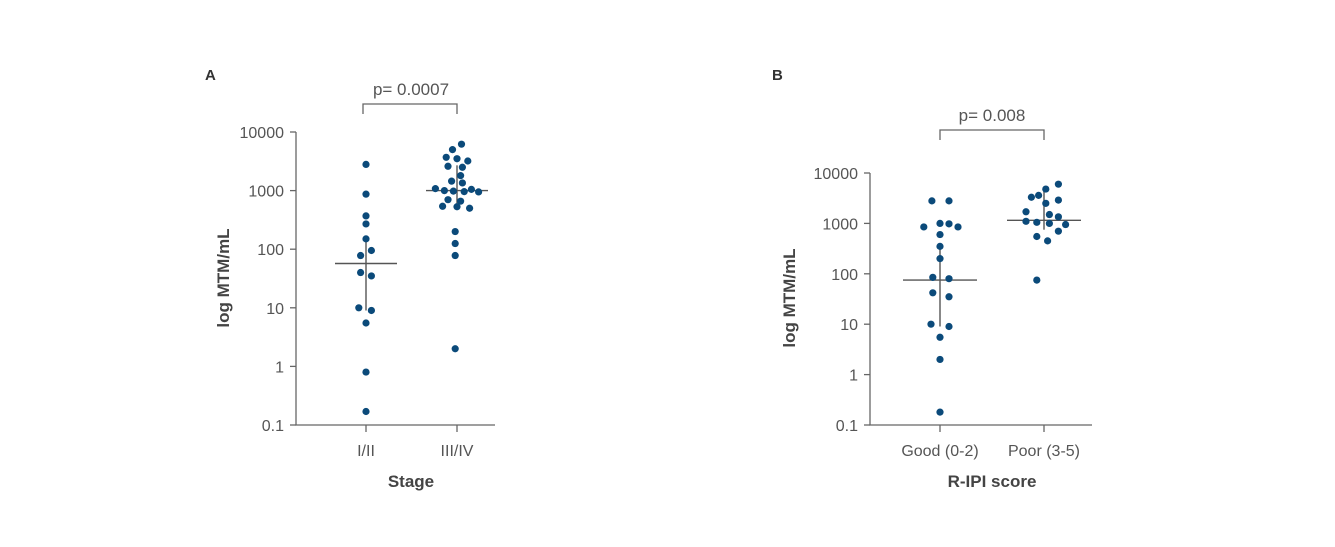 This screenshot has height=547, width=1335. Describe the element at coordinates (411, 238) in the screenshot. I see `panel-a-summary-lines` at that location.